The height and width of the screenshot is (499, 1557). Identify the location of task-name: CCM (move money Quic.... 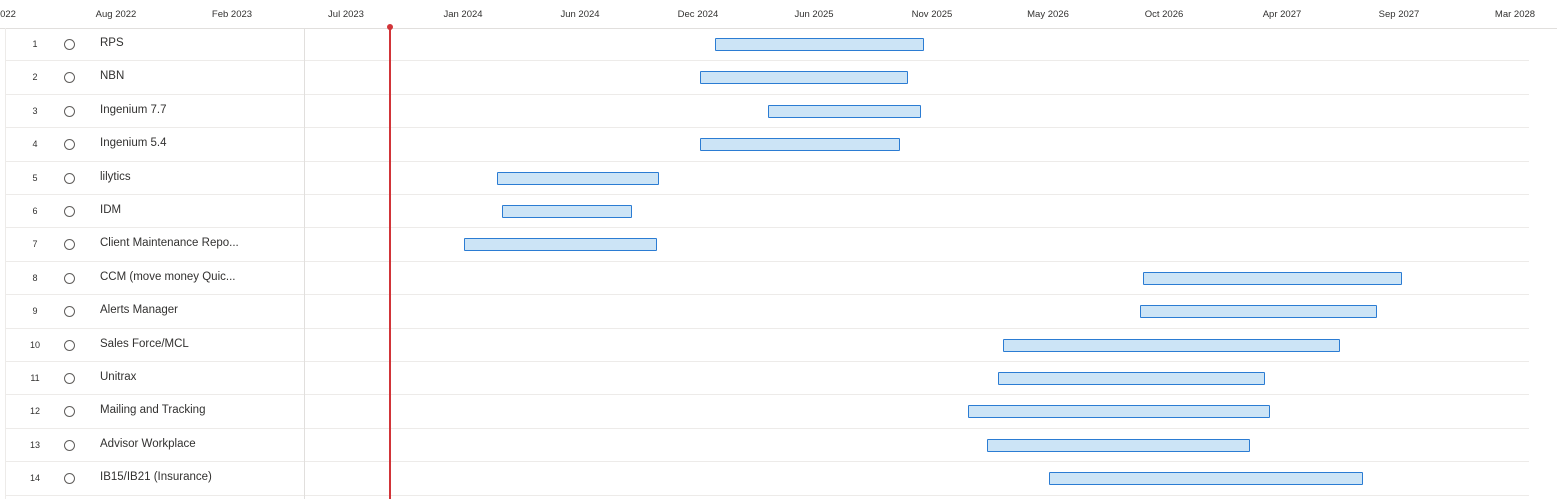
(168, 277).